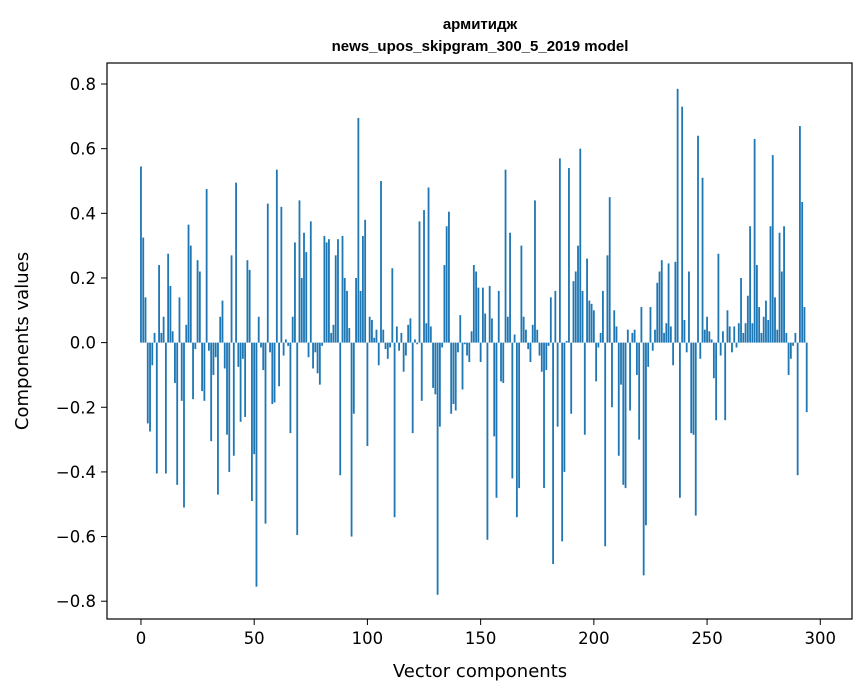  What do you see at coordinates (76, 537) in the screenshot?
I see `y-tick-label: −0.6` at bounding box center [76, 537].